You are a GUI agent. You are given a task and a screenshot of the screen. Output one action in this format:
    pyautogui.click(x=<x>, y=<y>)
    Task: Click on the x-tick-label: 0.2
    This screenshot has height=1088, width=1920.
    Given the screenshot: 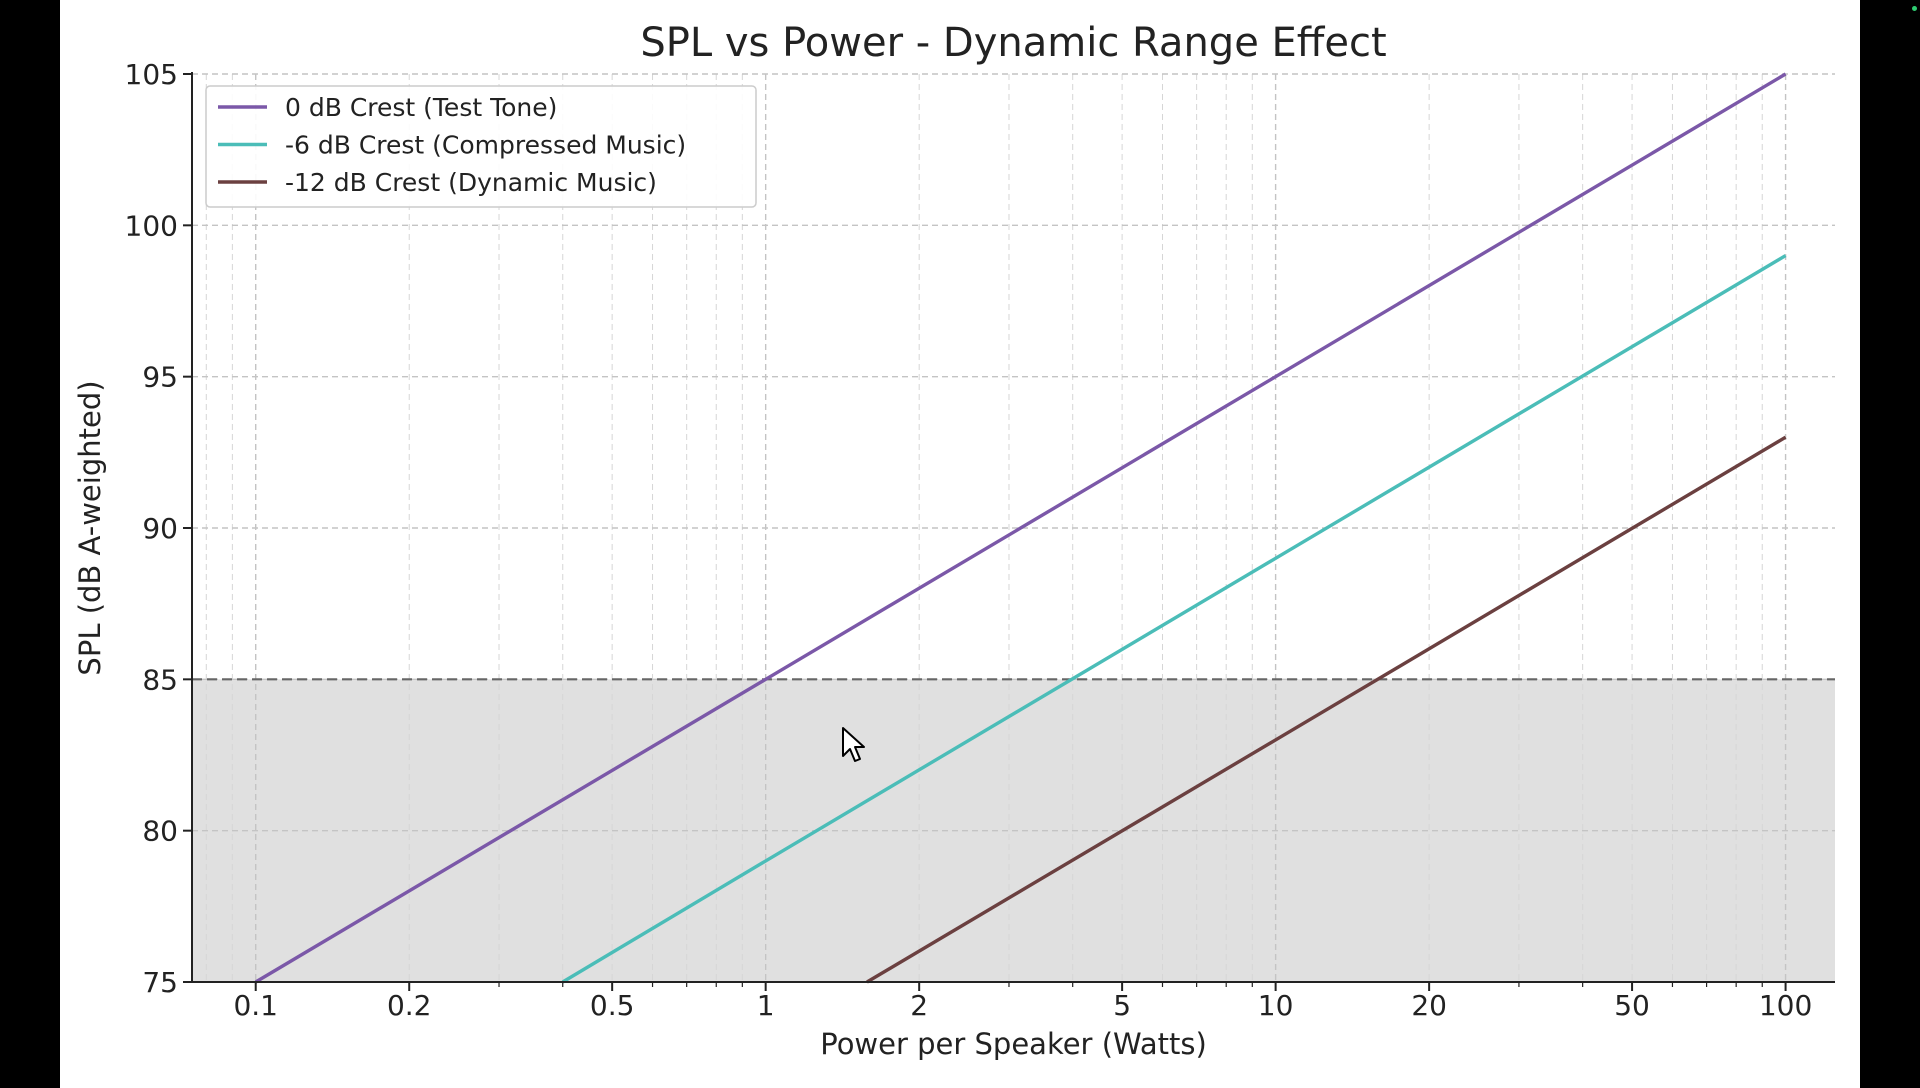 What is the action you would take?
    pyautogui.click(x=409, y=1005)
    